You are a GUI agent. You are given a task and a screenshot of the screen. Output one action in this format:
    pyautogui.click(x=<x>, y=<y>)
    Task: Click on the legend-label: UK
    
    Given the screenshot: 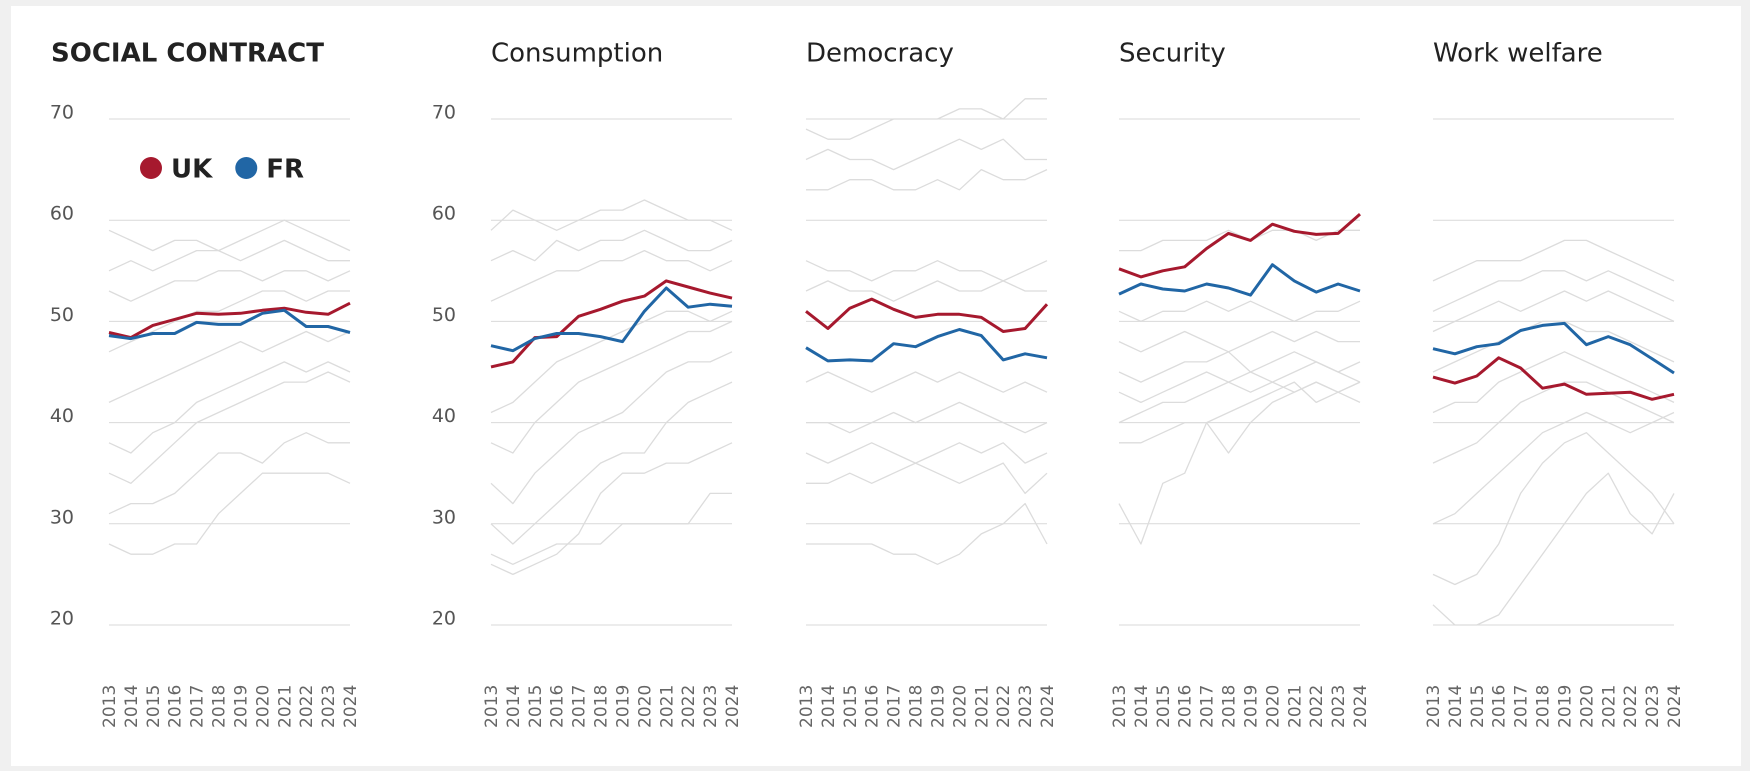 What is the action you would take?
    pyautogui.click(x=192, y=170)
    